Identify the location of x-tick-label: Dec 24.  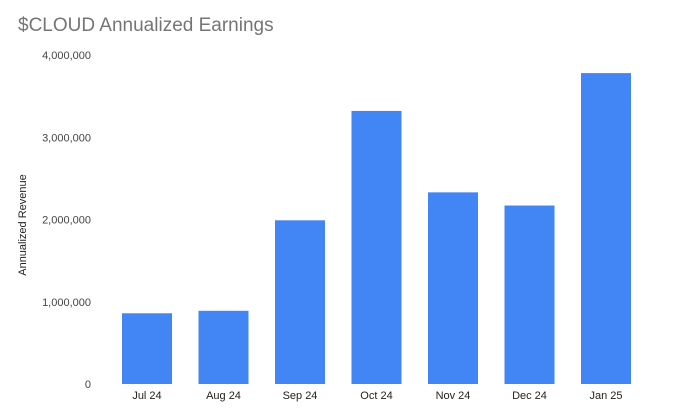
(529, 396).